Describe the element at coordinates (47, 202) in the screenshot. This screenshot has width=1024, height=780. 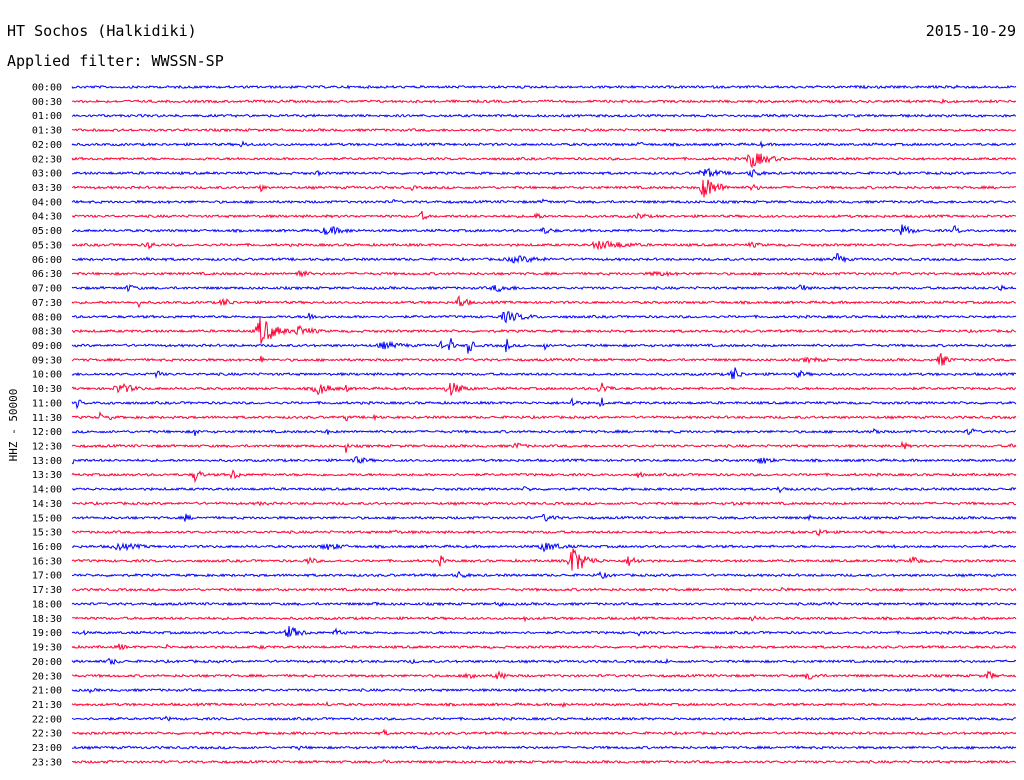
I see `time-tick-label: 04:00` at that location.